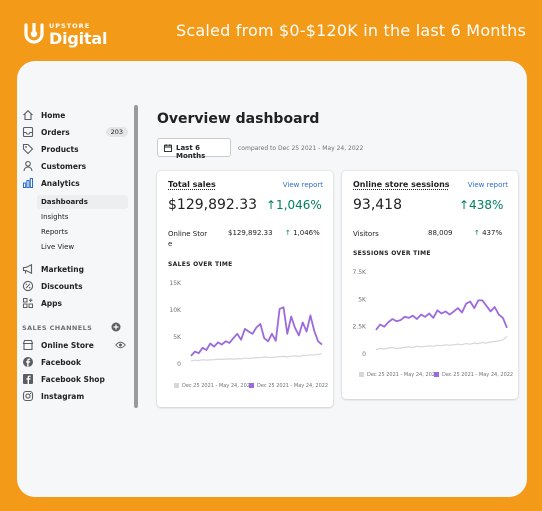  Describe the element at coordinates (192, 184) in the screenshot. I see `panel-title: Total sales` at that location.